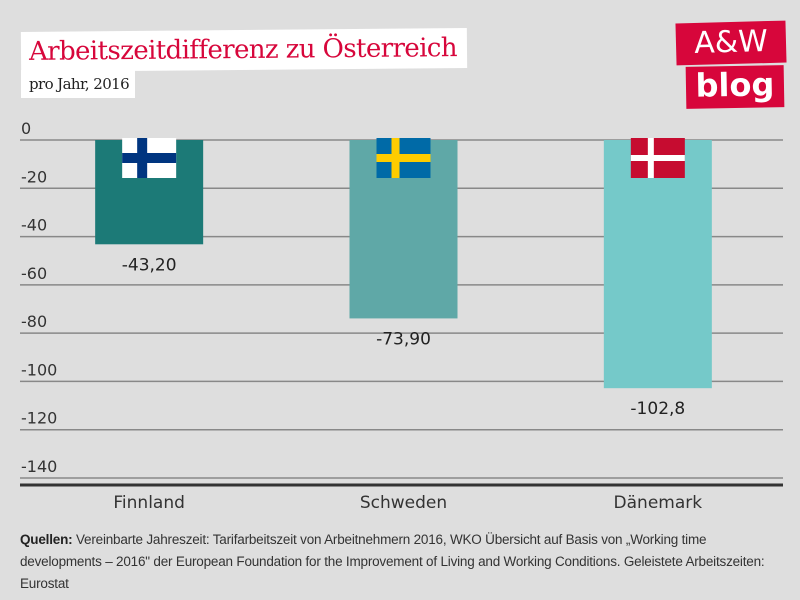 This screenshot has height=600, width=800. I want to click on subtitle-box: pro Jahr, 2016, so click(78, 84).